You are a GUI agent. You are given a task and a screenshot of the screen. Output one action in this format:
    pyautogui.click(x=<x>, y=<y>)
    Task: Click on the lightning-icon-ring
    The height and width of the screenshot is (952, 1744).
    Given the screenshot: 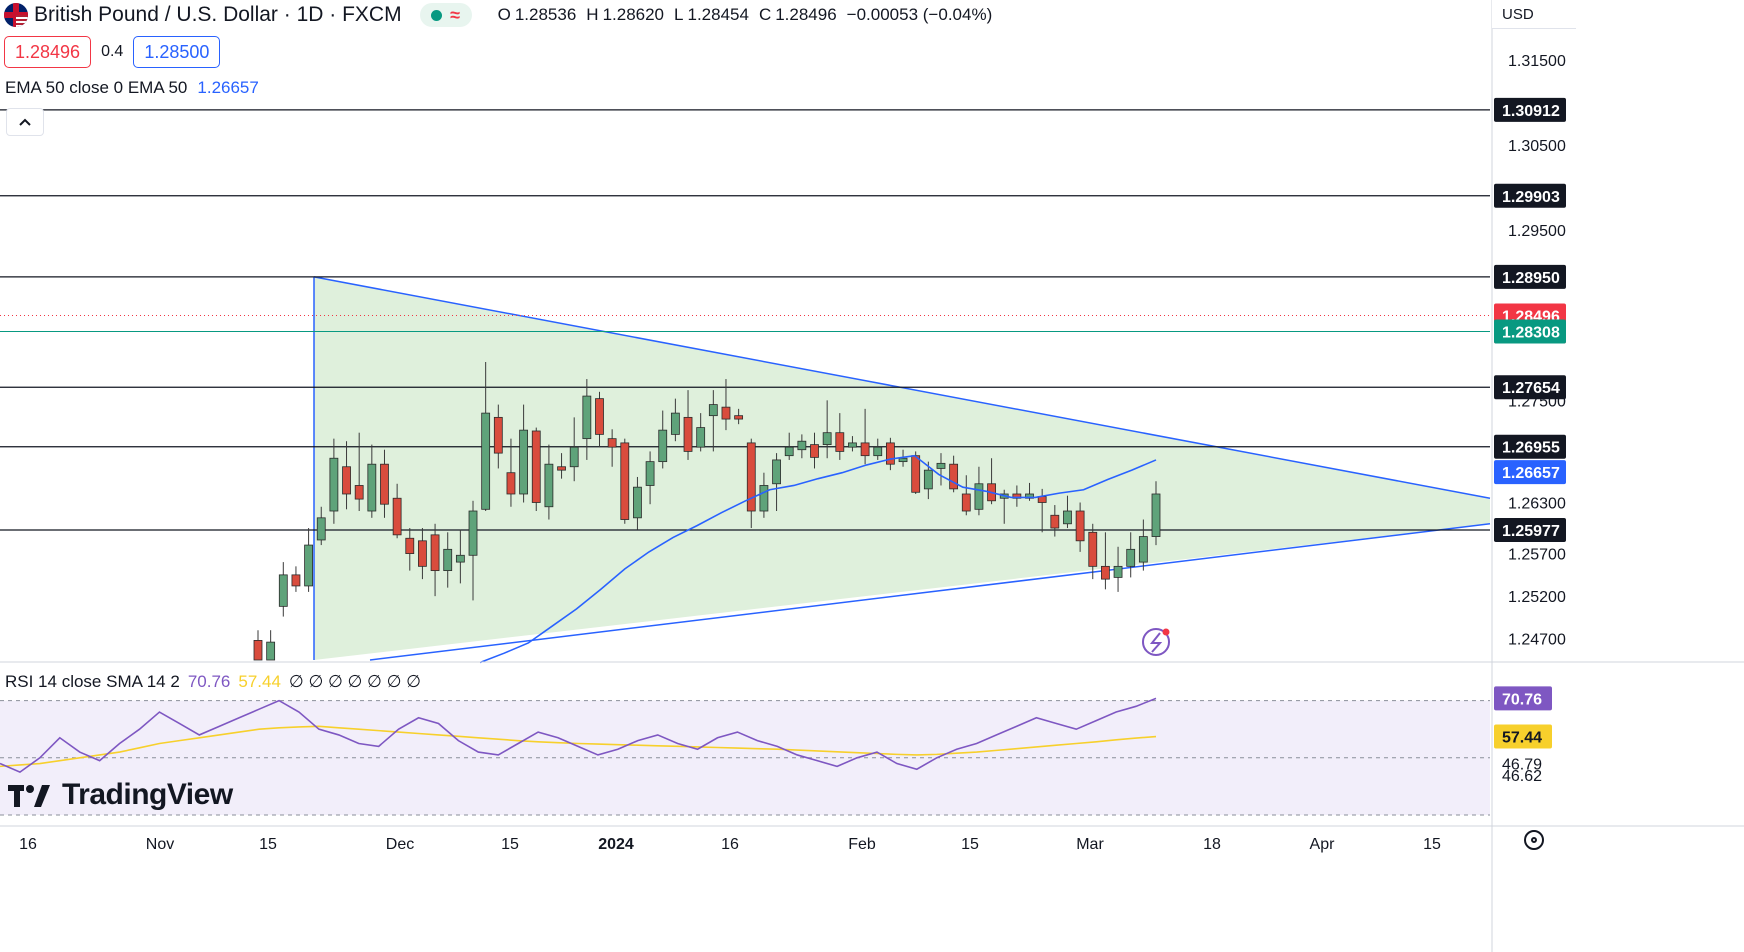 What is the action you would take?
    pyautogui.click(x=1156, y=642)
    